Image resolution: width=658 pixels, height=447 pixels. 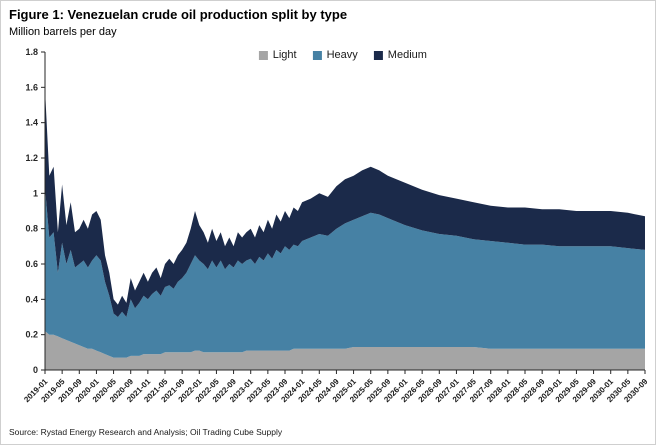 I want to click on svg-text: 0.8, so click(x=31, y=229).